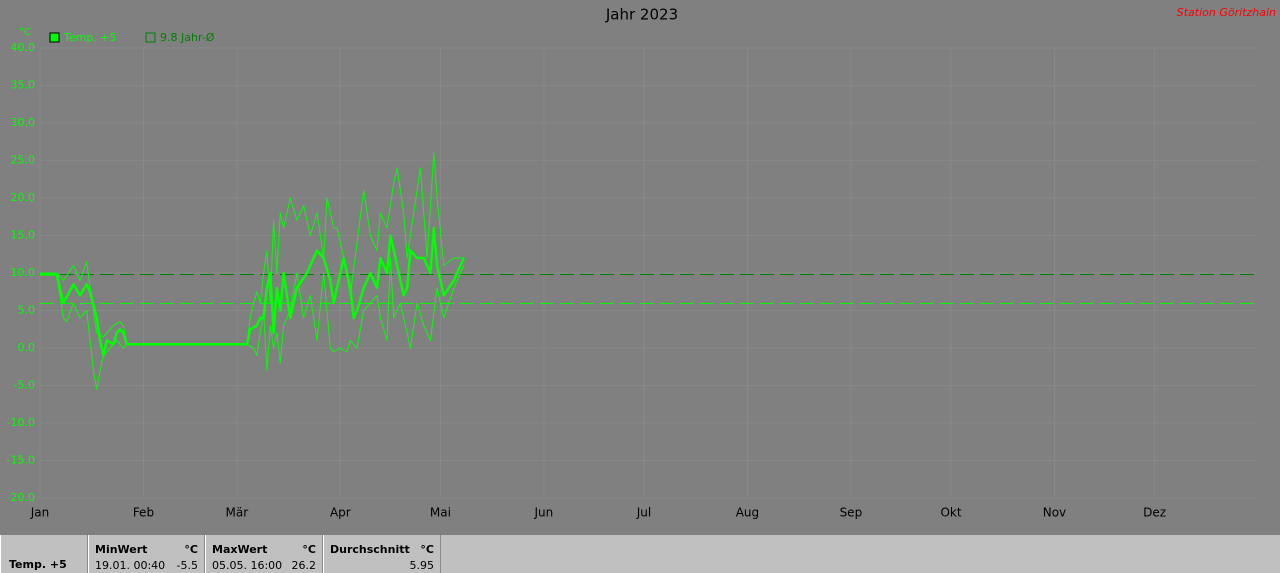  What do you see at coordinates (240, 549) in the screenshot?
I see `header: MaxWert` at bounding box center [240, 549].